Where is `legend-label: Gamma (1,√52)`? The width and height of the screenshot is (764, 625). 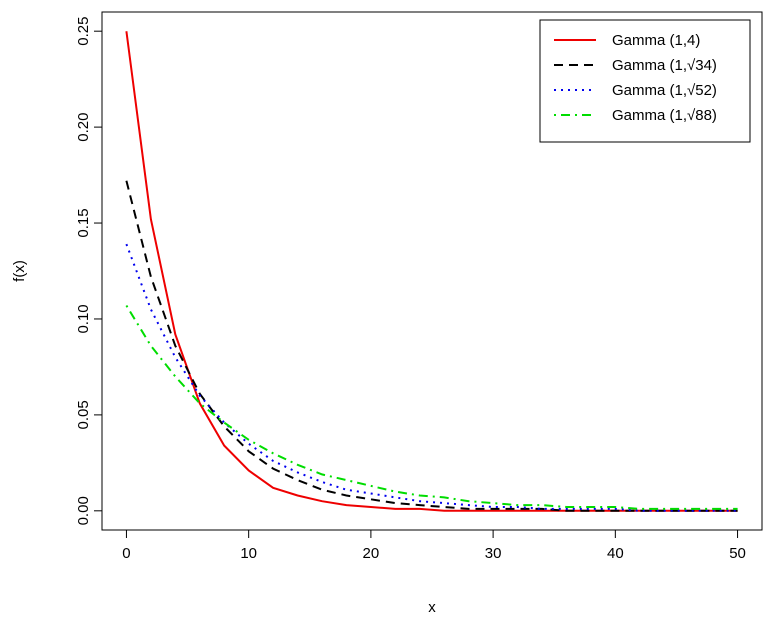
legend-label: Gamma (1,√52) is located at coordinates (664, 90).